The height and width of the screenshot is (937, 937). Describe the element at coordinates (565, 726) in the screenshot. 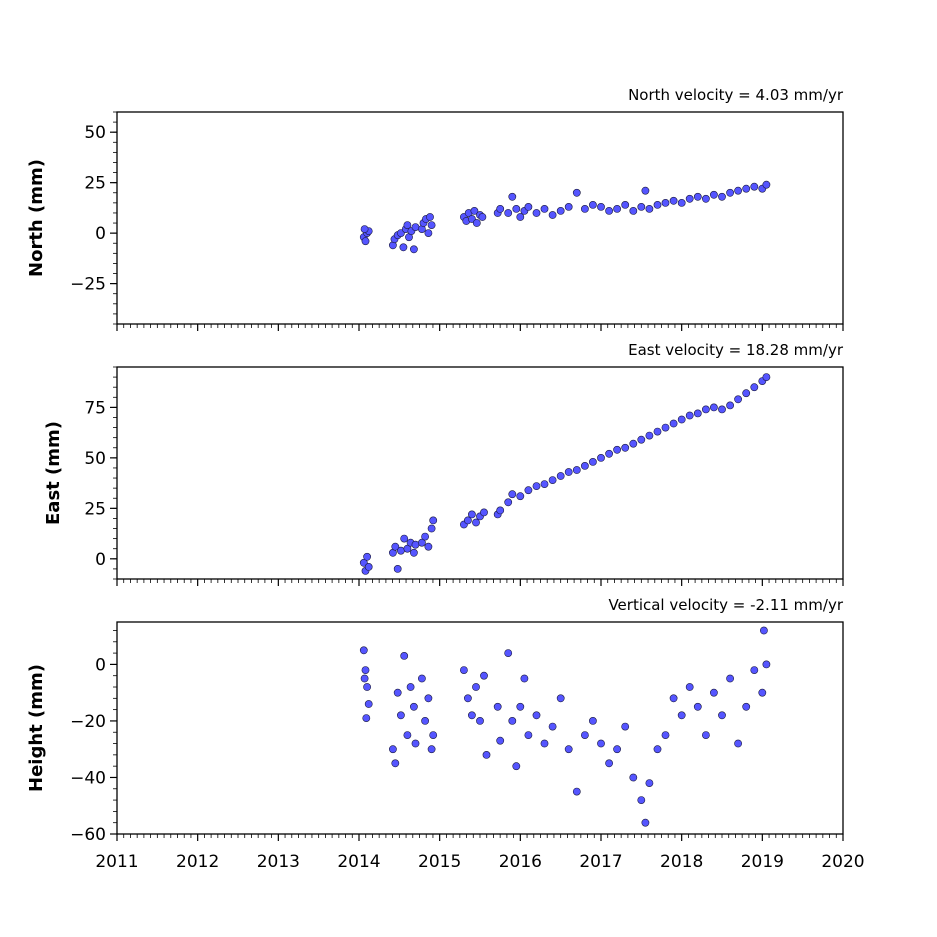

I see `height-points` at that location.